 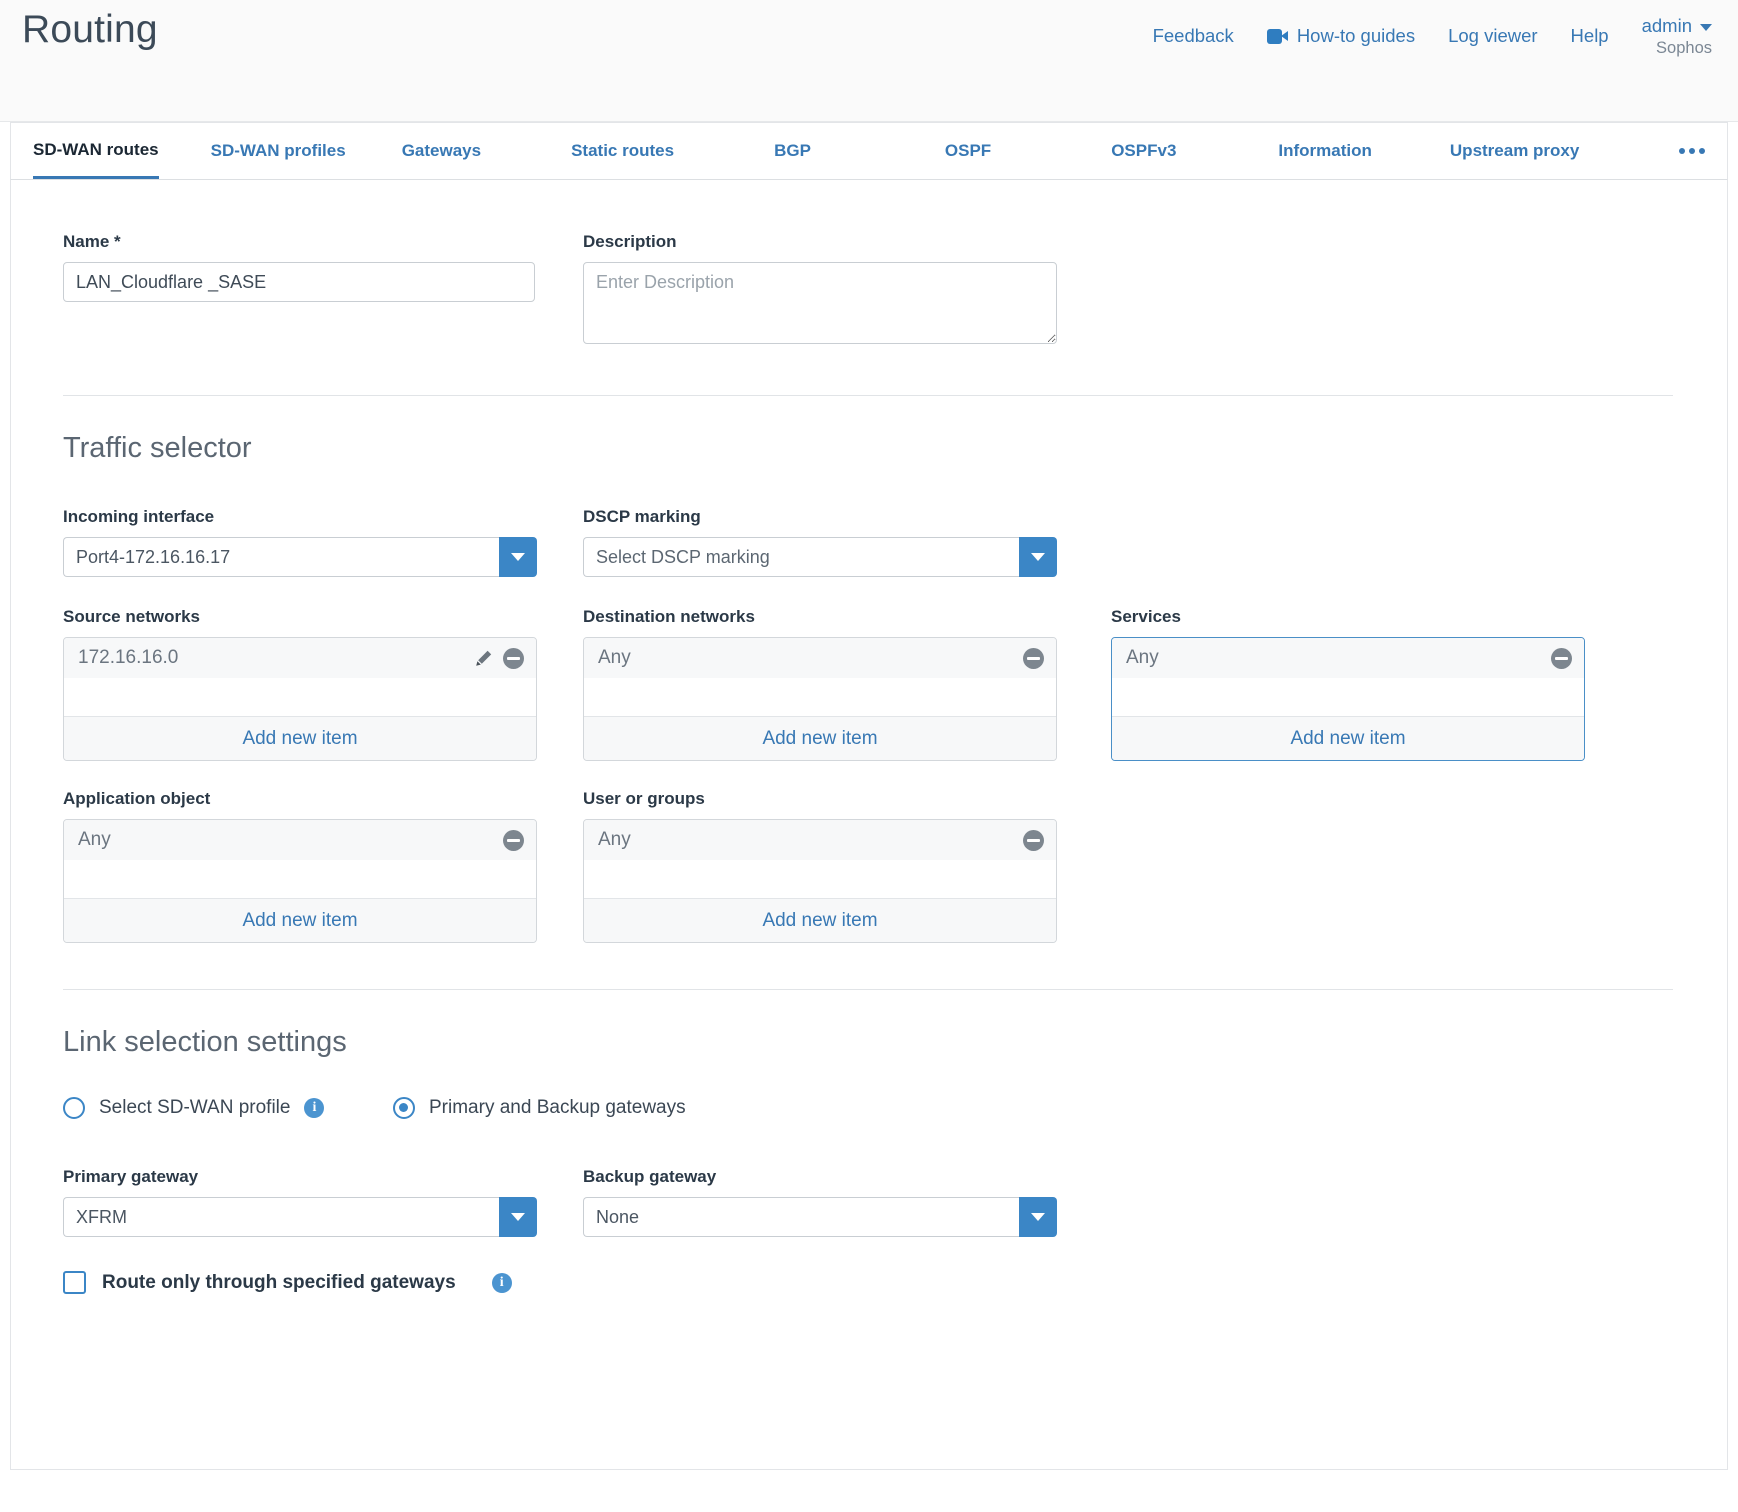 I want to click on services-group: Services Any Add new item, so click(x=1351, y=684).